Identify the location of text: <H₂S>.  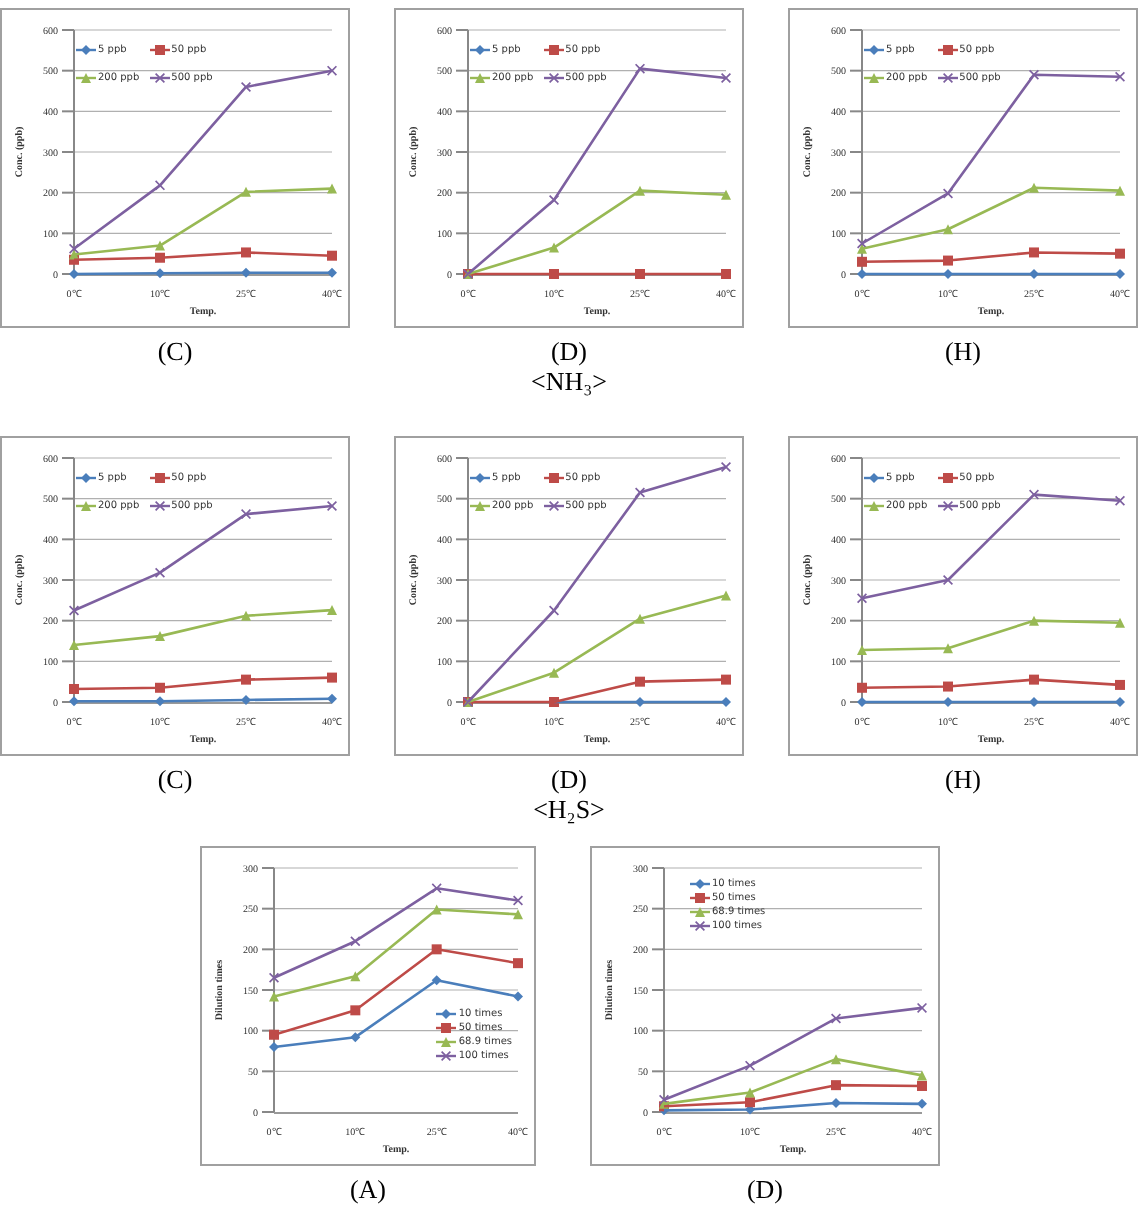
(569, 809).